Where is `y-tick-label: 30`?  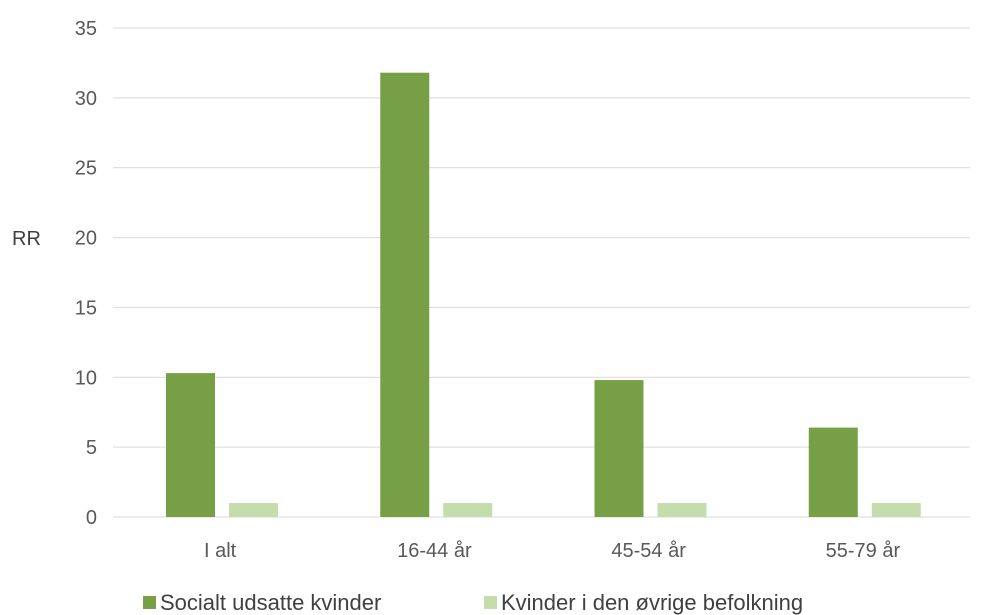
y-tick-label: 30 is located at coordinates (86, 99).